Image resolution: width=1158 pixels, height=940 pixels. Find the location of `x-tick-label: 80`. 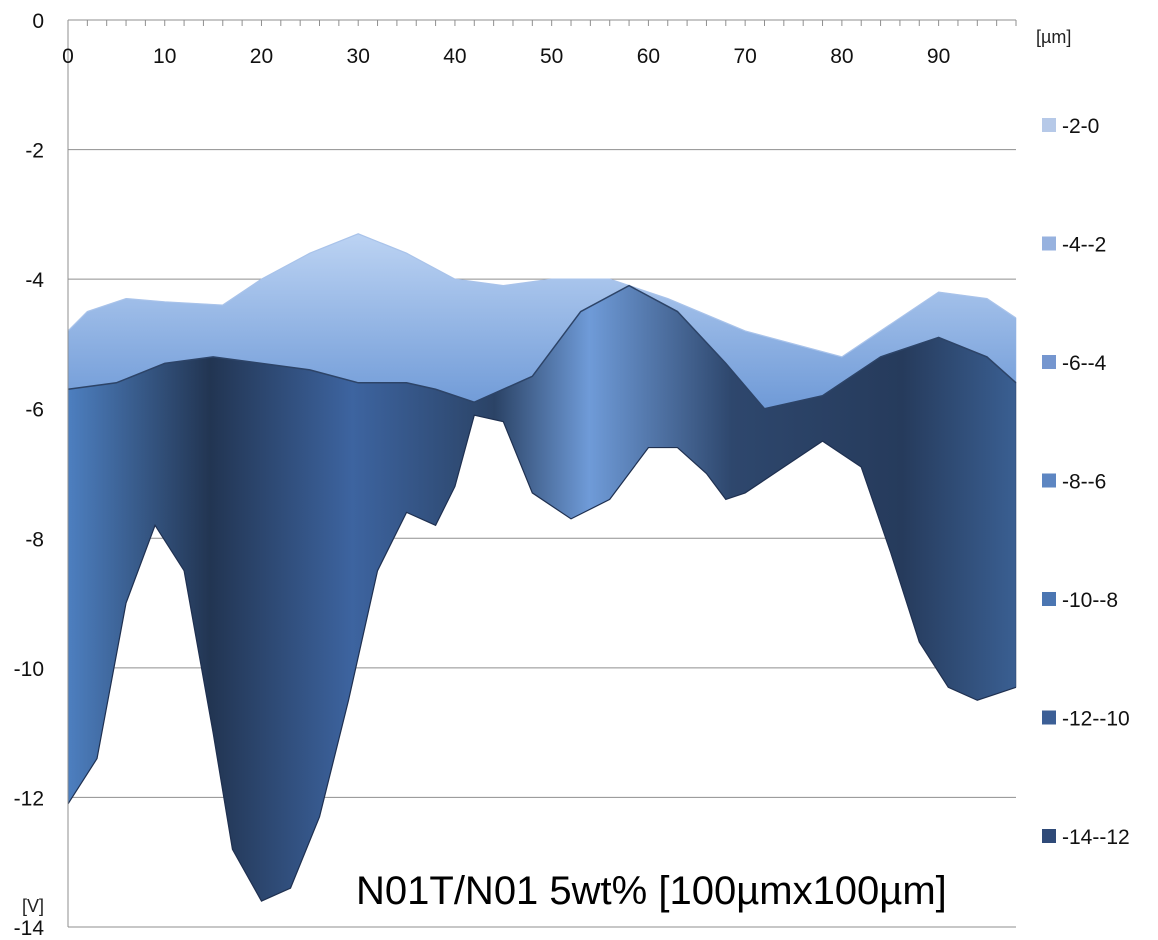

x-tick-label: 80 is located at coordinates (841, 56).